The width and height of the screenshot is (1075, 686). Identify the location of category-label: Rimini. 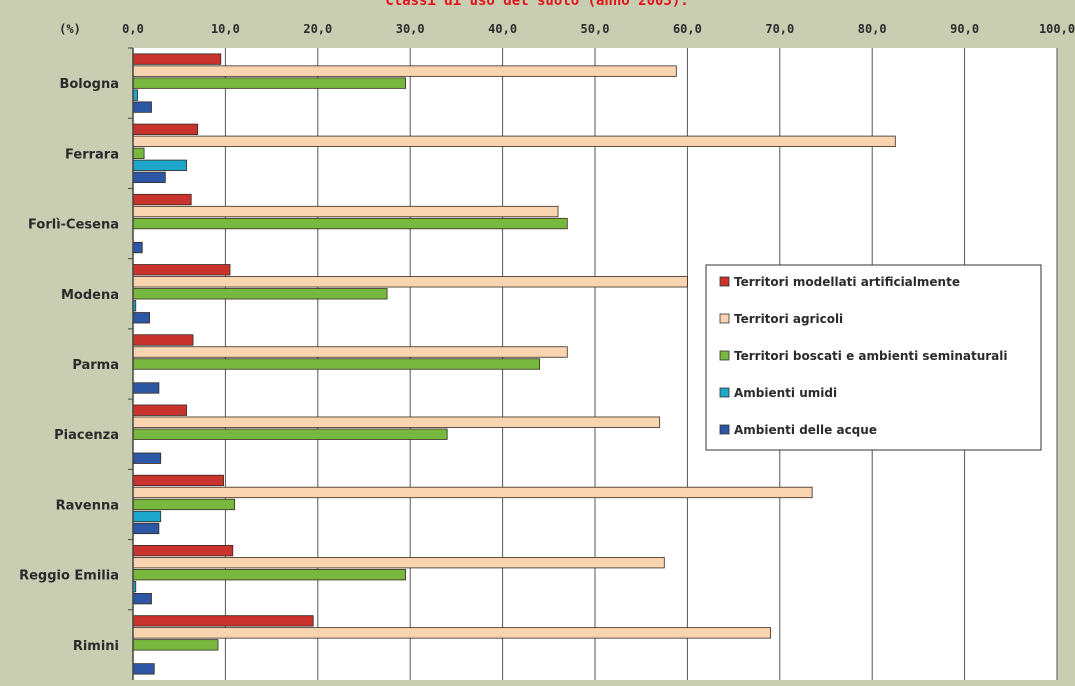
(96, 646).